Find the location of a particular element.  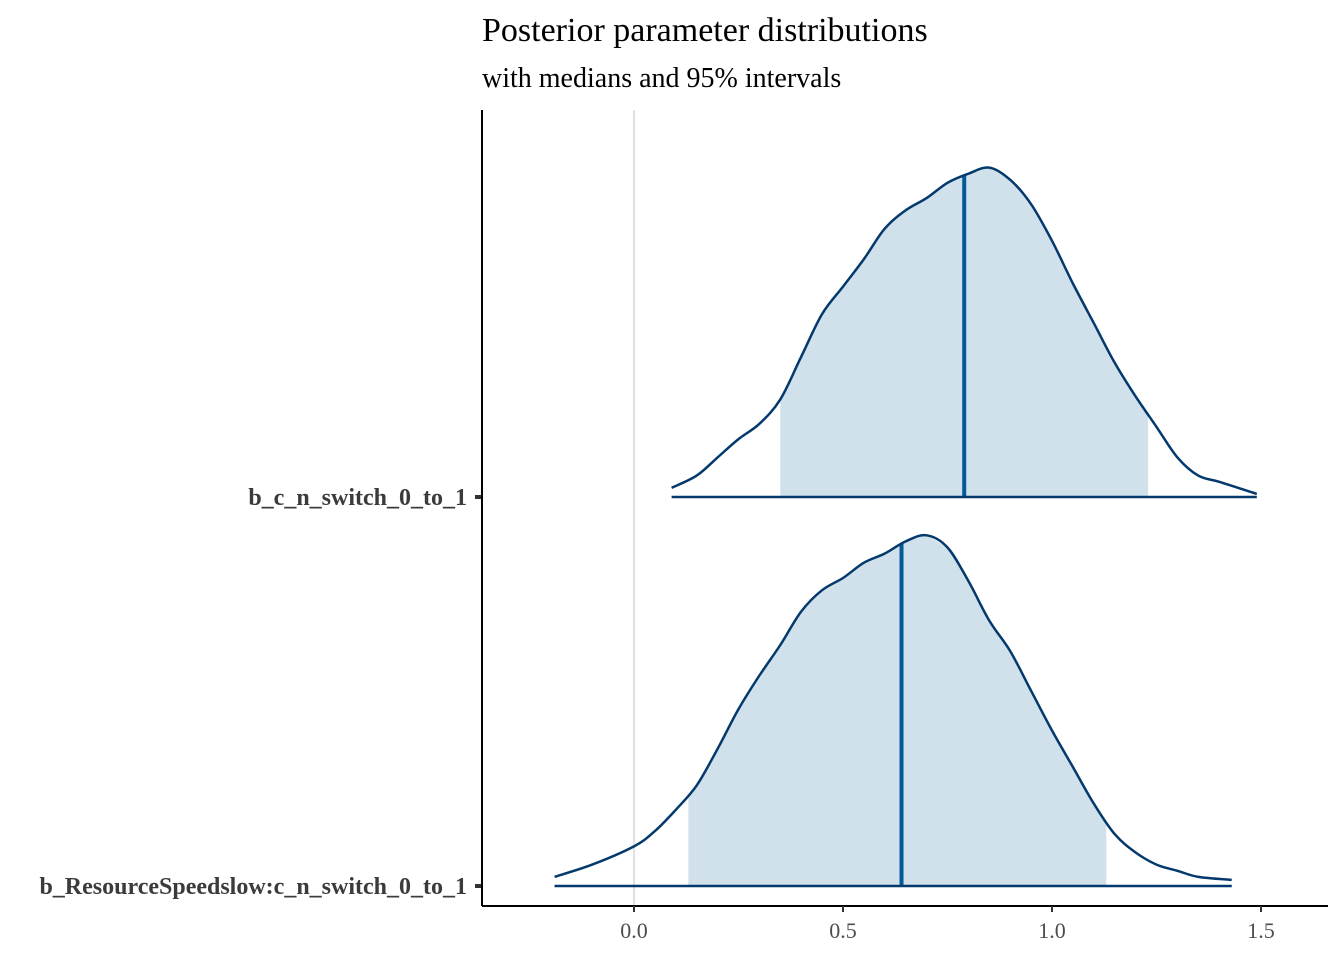

chart-subtitle: with medians and 95% intervals is located at coordinates (661, 78).